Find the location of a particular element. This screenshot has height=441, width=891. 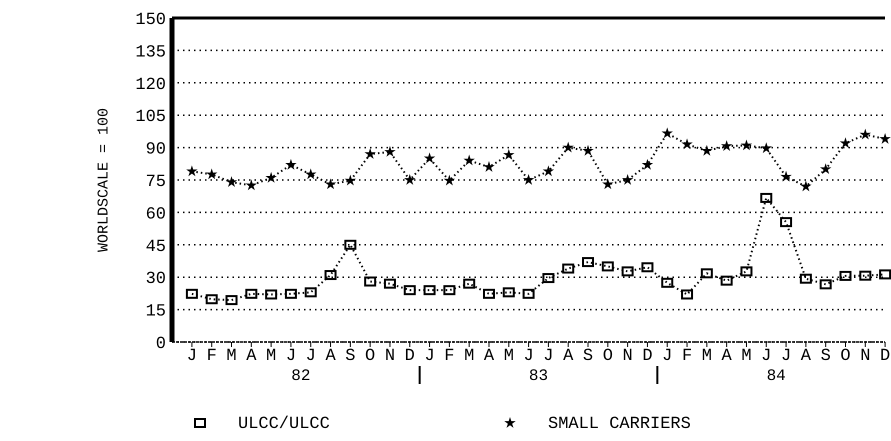

y-tick-label: 150 is located at coordinates (150, 20).